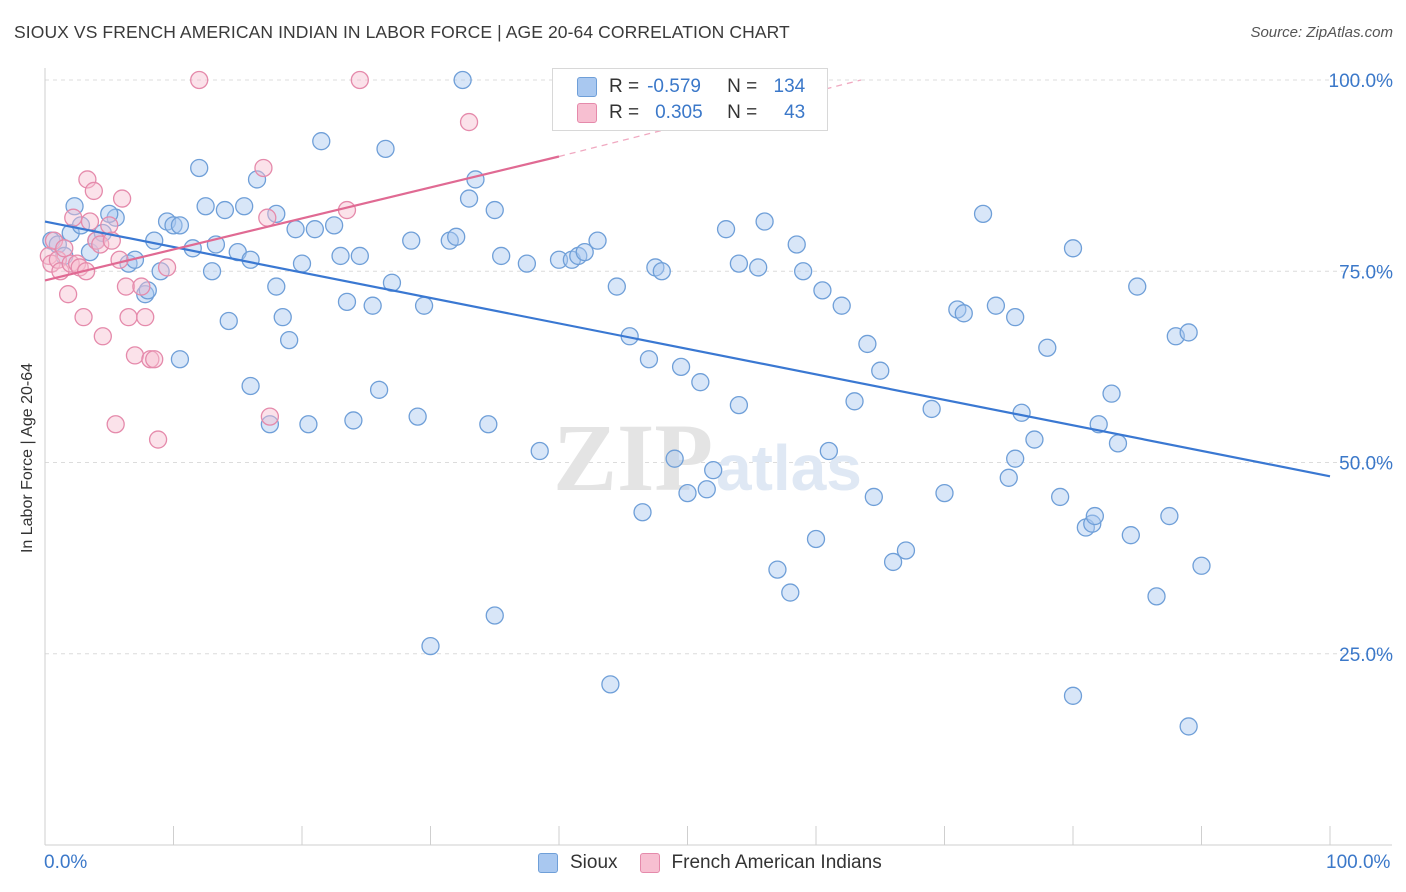 The image size is (1406, 892). I want to click on french-american-indians-trend-line, so click(302, 218).